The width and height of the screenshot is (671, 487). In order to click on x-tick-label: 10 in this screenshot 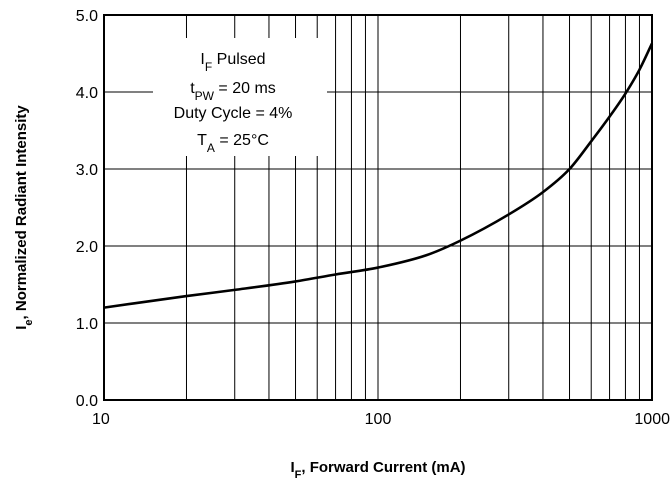, I will do `click(101, 419)`.